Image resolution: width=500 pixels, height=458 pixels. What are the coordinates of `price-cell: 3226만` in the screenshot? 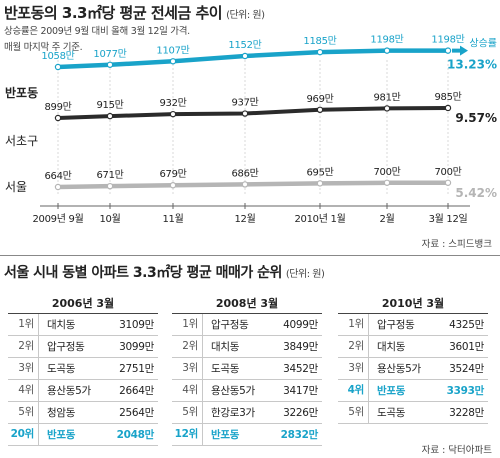 It's located at (300, 413).